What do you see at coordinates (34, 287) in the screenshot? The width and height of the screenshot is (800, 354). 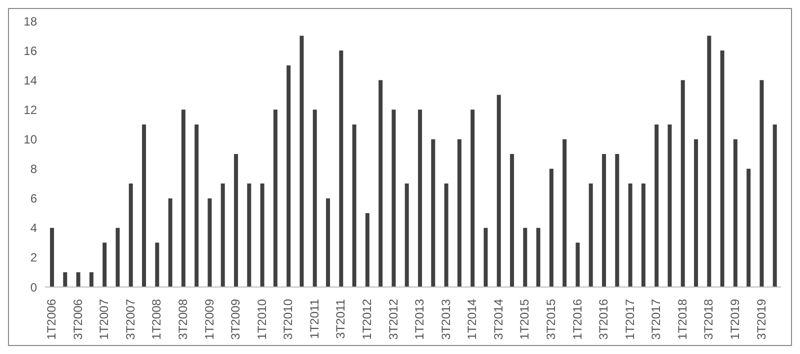 I see `y-tick-label: 0` at bounding box center [34, 287].